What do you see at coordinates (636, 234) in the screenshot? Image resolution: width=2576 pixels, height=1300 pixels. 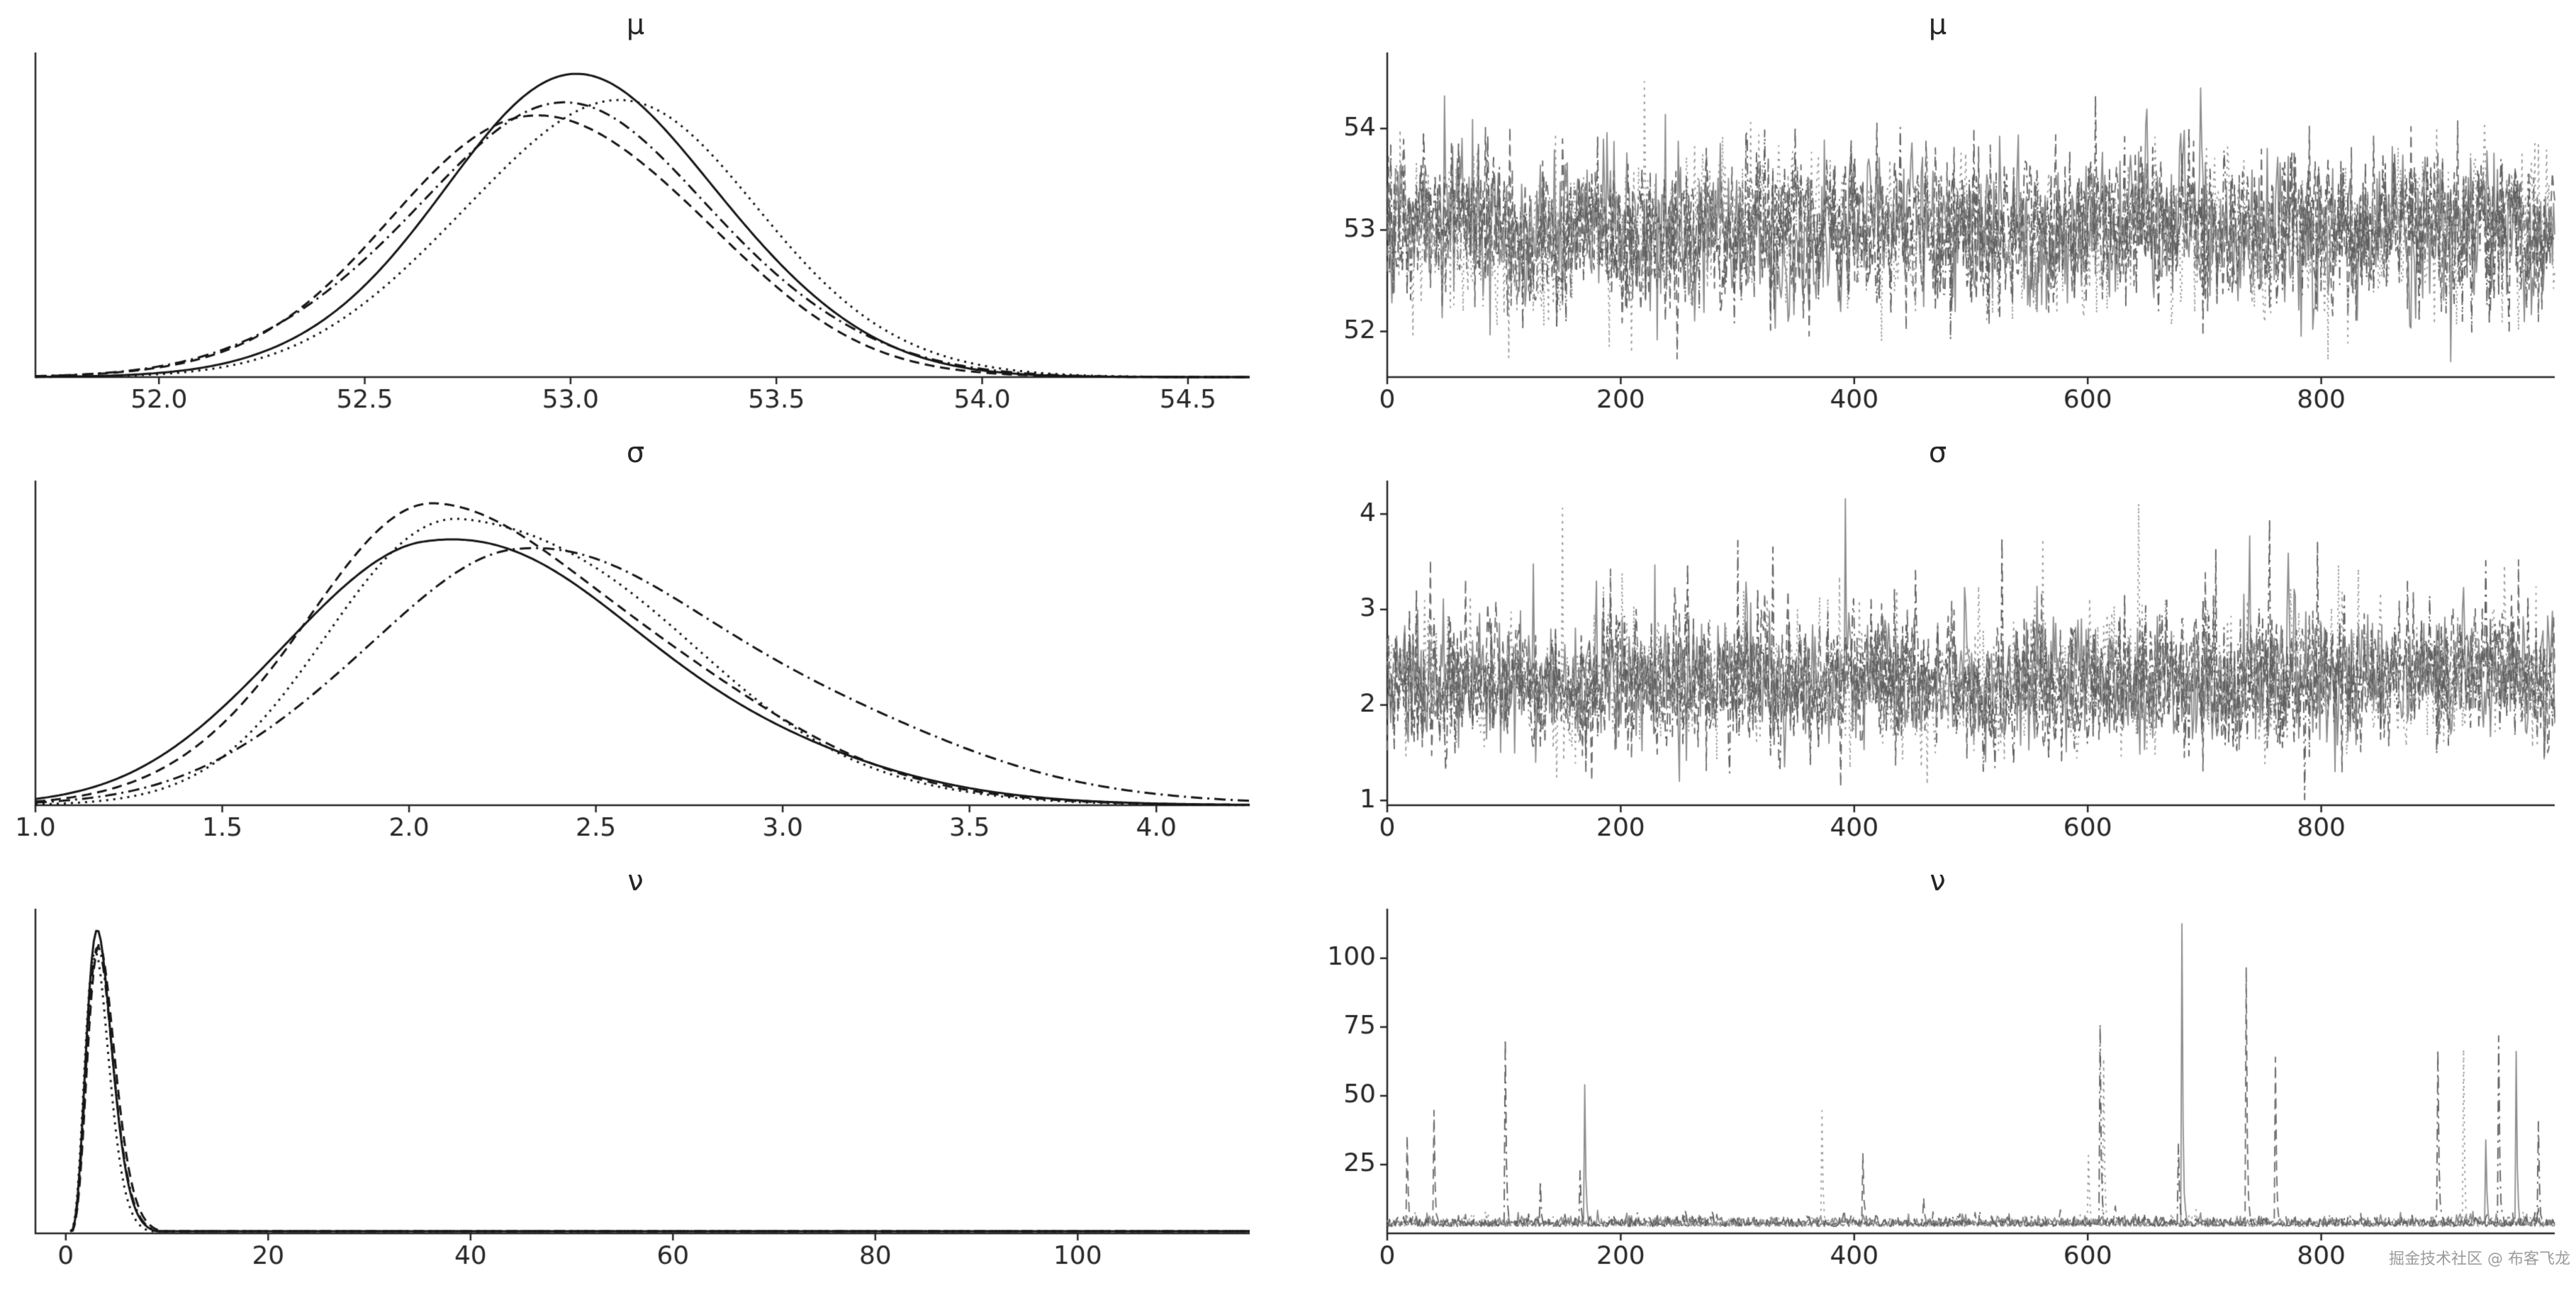 I see `density-canvas-mu` at bounding box center [636, 234].